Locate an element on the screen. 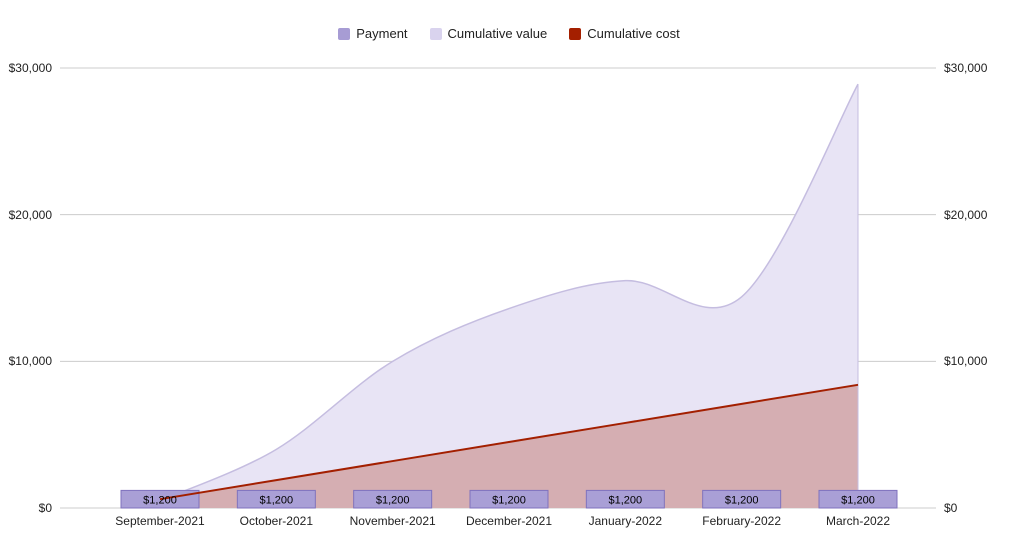  legend-item-payment: Payment is located at coordinates (373, 33).